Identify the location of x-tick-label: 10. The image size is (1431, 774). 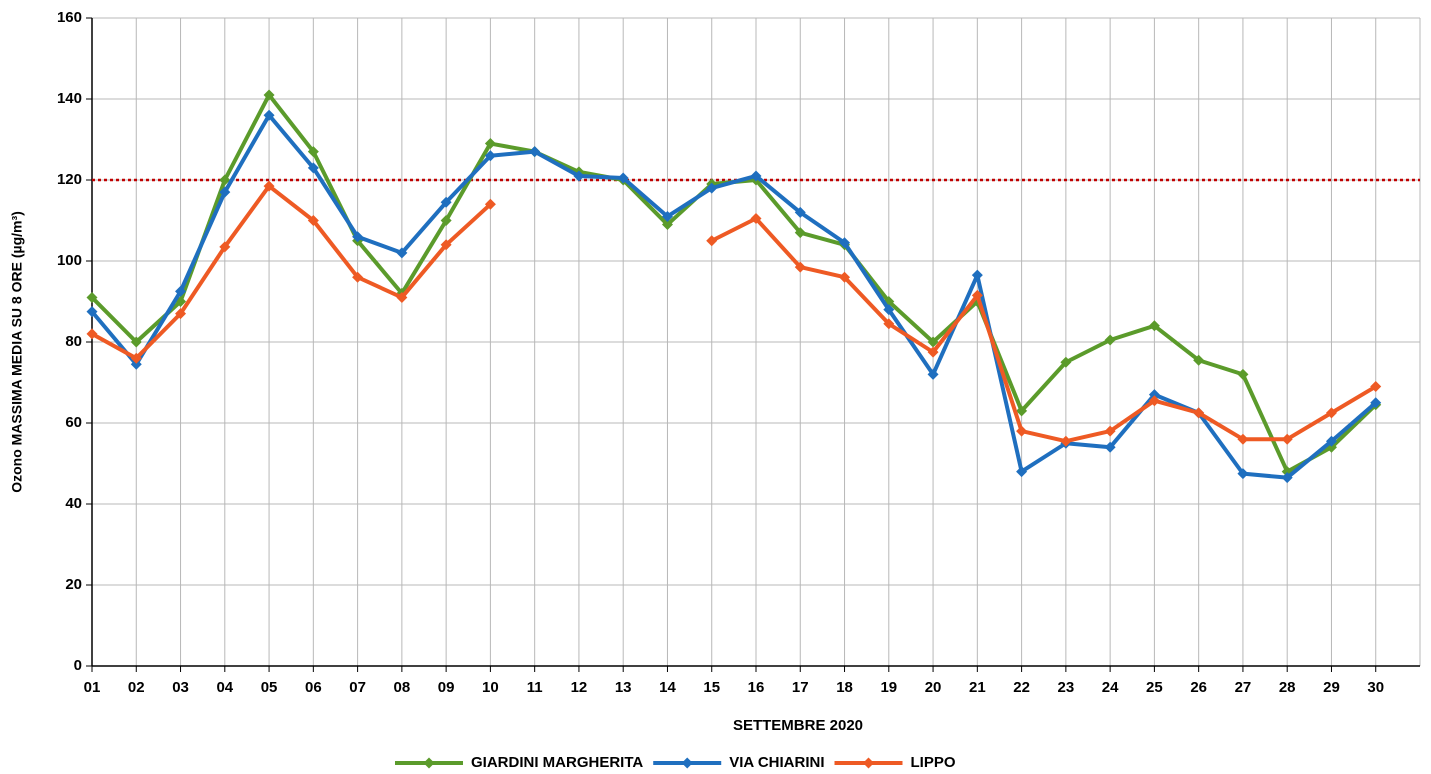
(490, 687).